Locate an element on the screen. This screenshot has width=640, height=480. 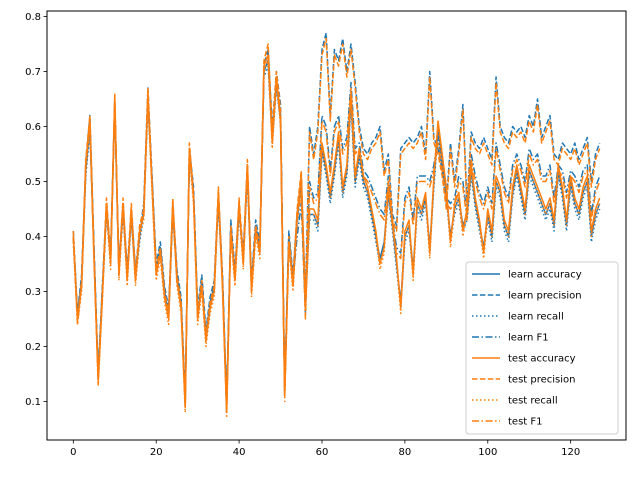
x-tick-label: 0 is located at coordinates (73, 452).